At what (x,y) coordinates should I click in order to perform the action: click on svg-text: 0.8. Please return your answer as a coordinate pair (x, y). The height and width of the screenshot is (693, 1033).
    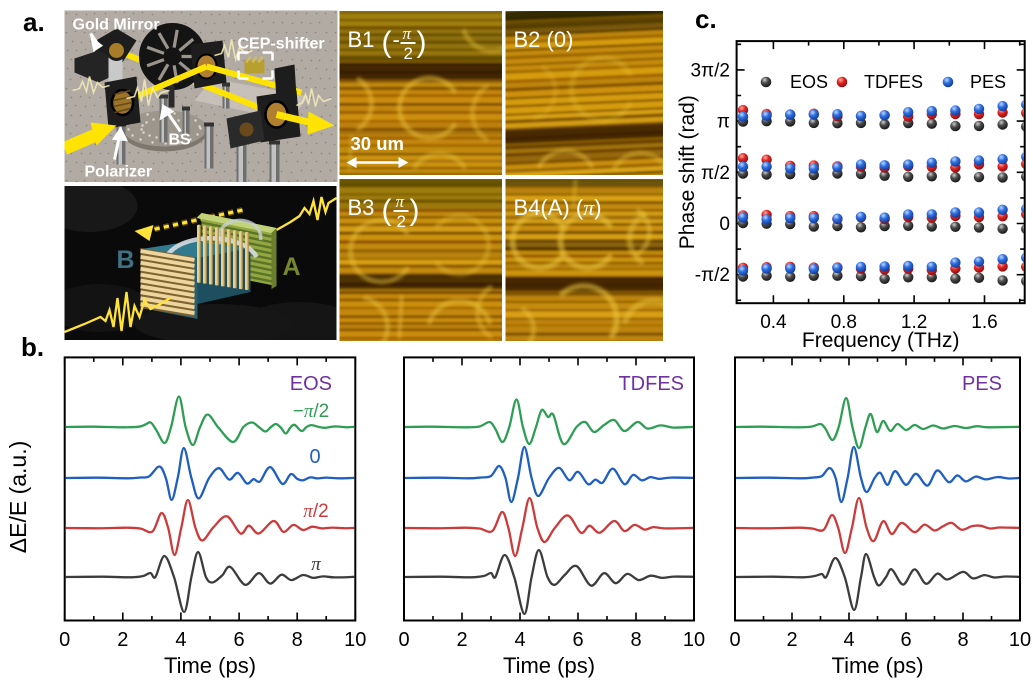
    Looking at the image, I should click on (844, 322).